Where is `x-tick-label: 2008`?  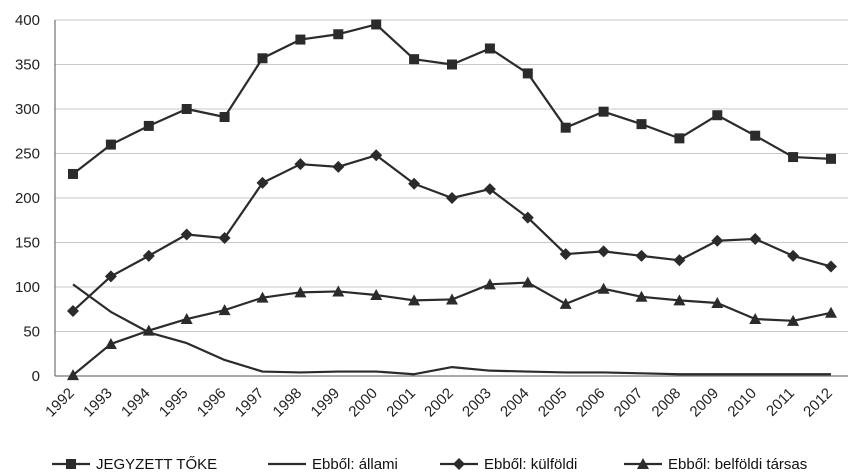 x-tick-label: 2008 is located at coordinates (667, 403).